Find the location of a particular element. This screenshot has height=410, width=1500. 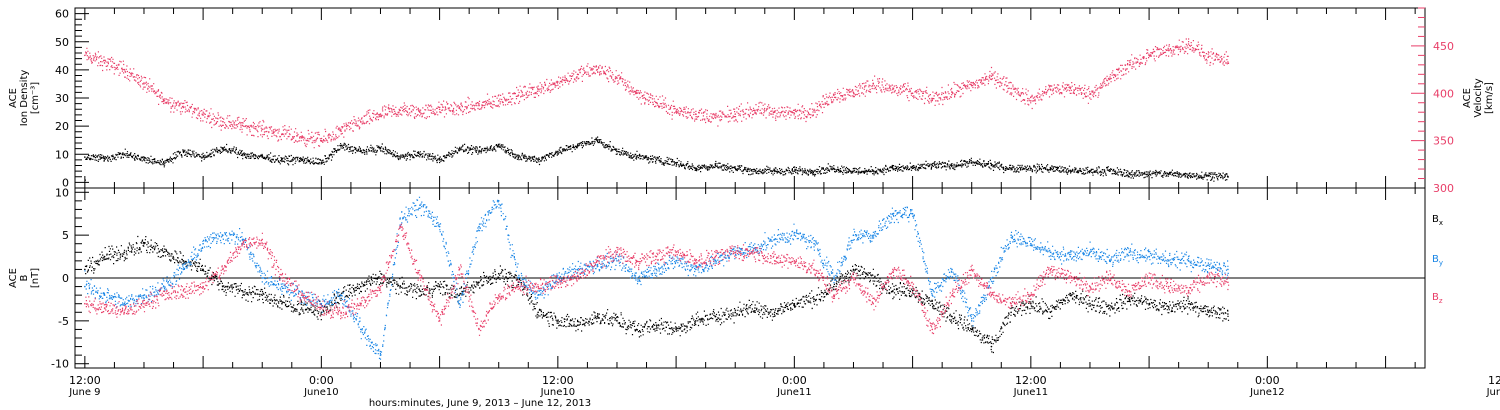

legend-bz: Bz is located at coordinates (1437, 298).